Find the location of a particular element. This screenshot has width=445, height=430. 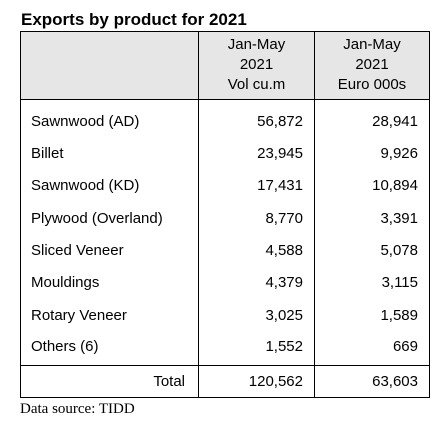

table-row: Sawnwood (AD) 56,872 28,941 is located at coordinates (225, 118).